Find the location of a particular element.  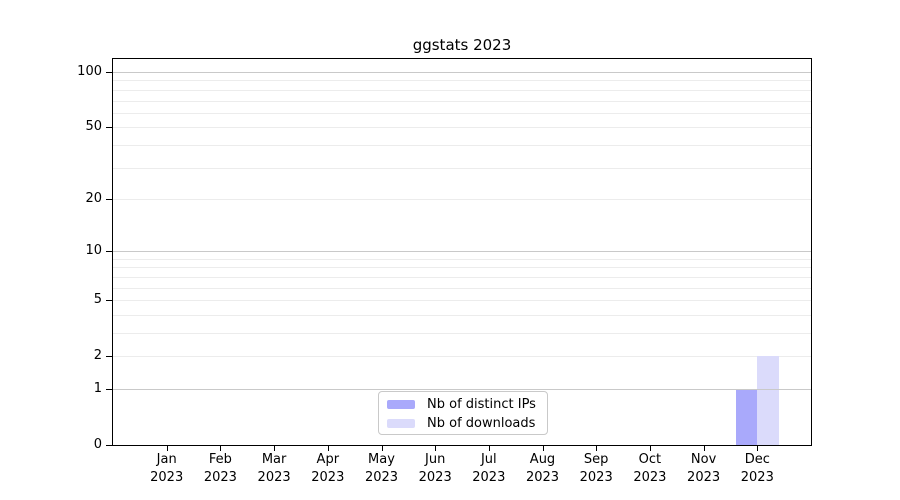

legend-item-downloads: Nb of downloads is located at coordinates (463, 423).